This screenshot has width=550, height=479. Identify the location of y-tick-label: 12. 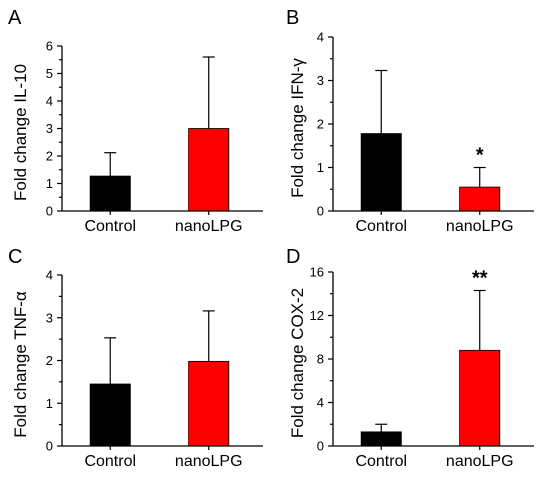
(317, 315).